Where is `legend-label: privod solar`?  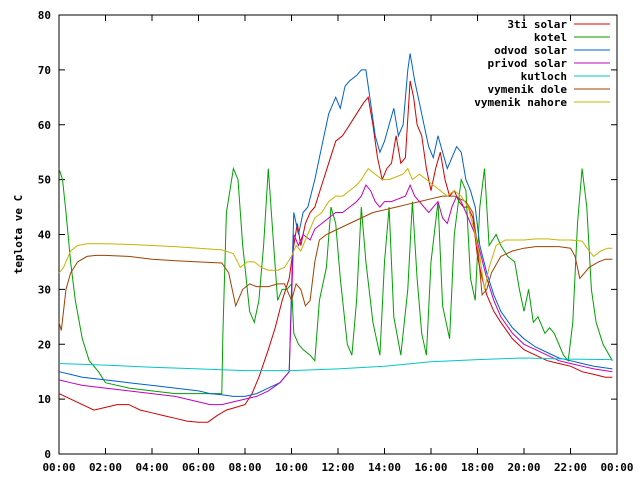
legend-label: privod solar is located at coordinates (528, 63).